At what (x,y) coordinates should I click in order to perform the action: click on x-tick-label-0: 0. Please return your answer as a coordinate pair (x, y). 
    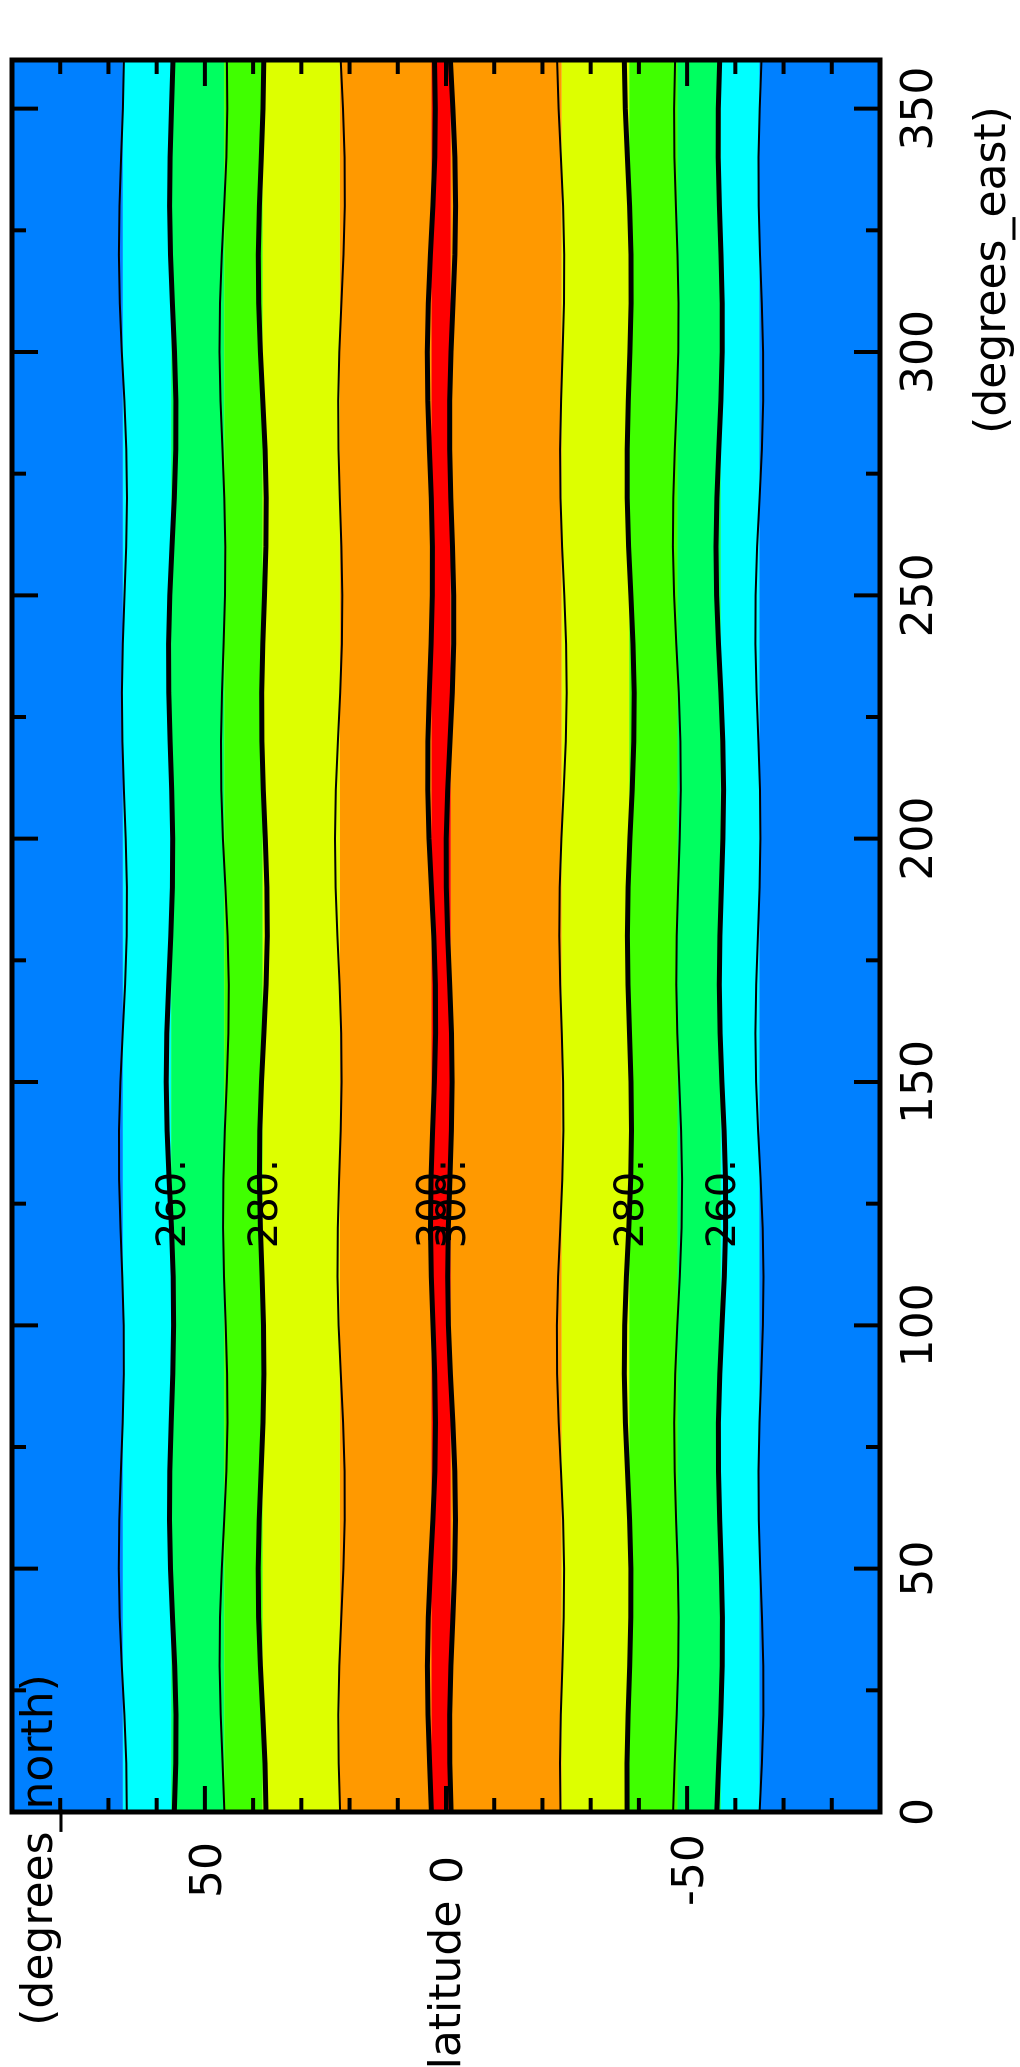
    Looking at the image, I should click on (917, 1812).